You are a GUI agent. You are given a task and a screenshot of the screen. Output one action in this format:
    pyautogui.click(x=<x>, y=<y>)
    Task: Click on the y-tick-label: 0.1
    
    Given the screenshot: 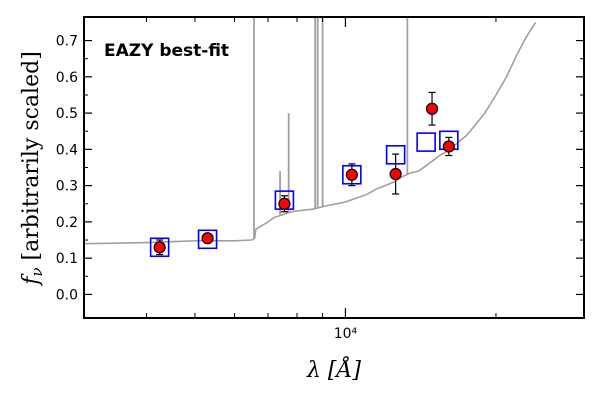 What is the action you would take?
    pyautogui.click(x=67, y=259)
    